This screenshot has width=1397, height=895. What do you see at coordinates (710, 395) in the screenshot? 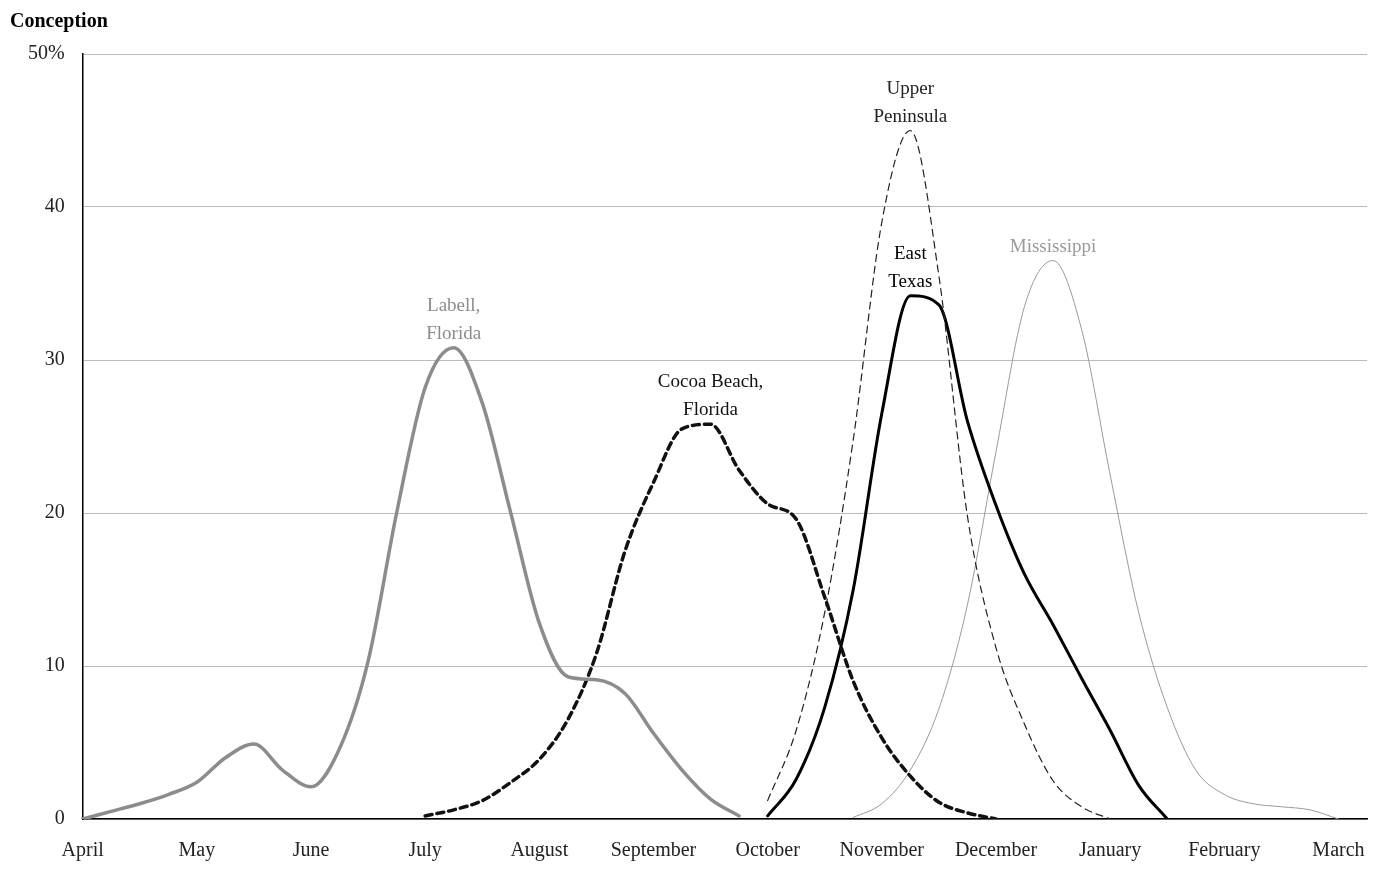
I see `series-label: Cocoa Beach, Florida` at bounding box center [710, 395].